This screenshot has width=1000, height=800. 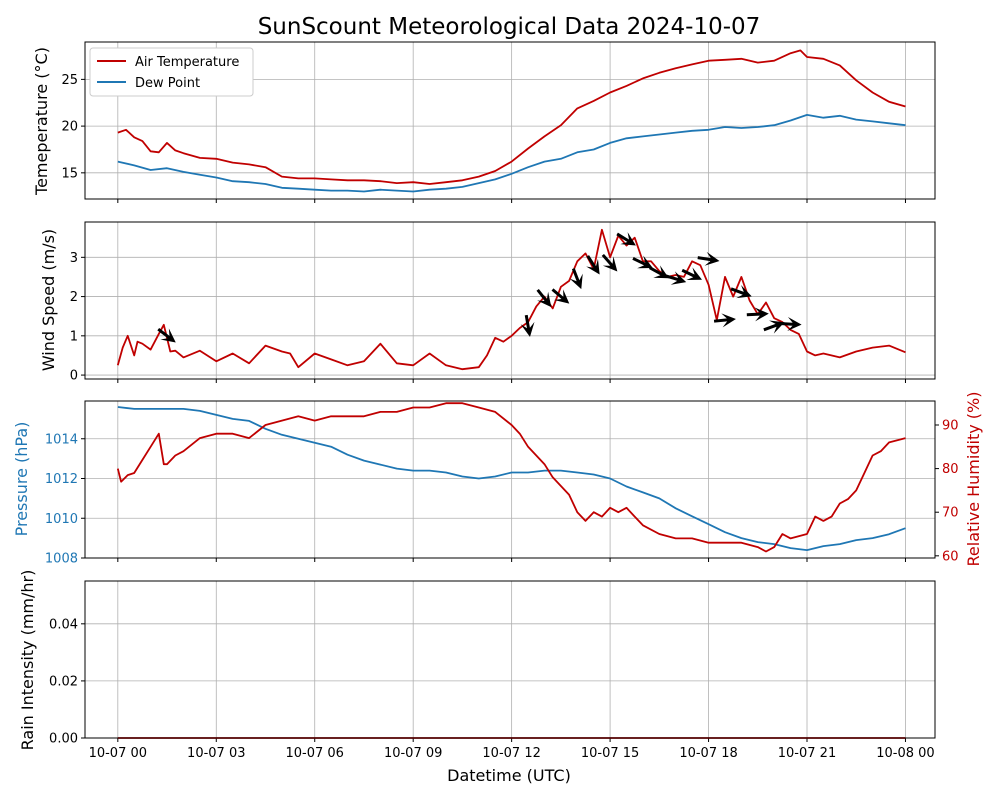 What do you see at coordinates (509, 27) in the screenshot?
I see `chart-title: SunScount Meteorological Data 2024-10-07` at bounding box center [509, 27].